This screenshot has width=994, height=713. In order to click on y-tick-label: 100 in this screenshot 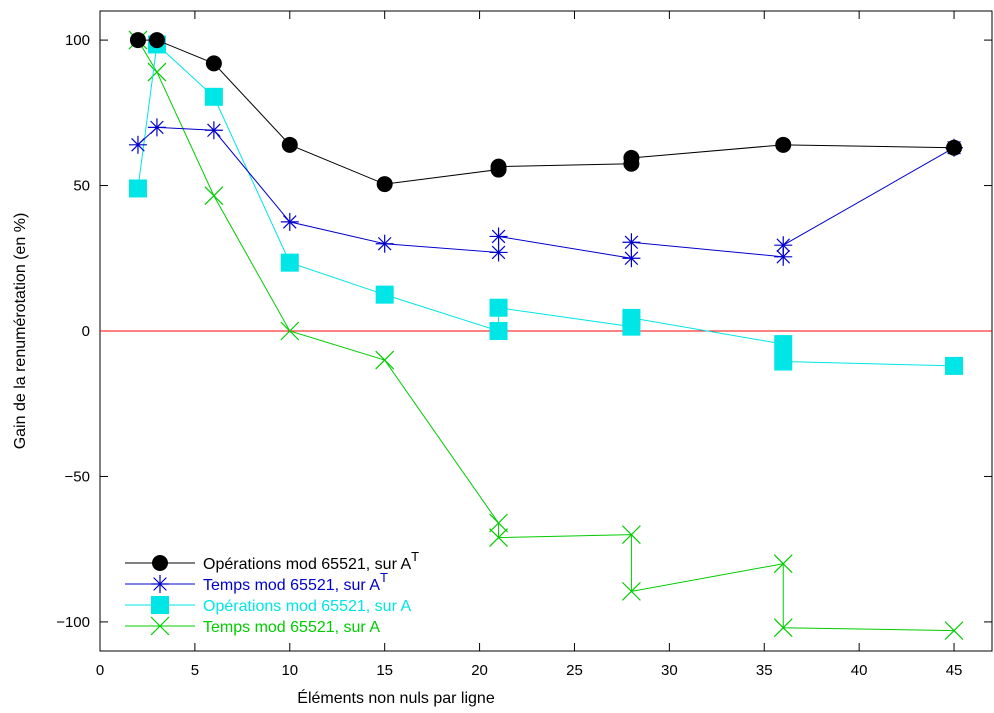, I will do `click(77, 40)`.